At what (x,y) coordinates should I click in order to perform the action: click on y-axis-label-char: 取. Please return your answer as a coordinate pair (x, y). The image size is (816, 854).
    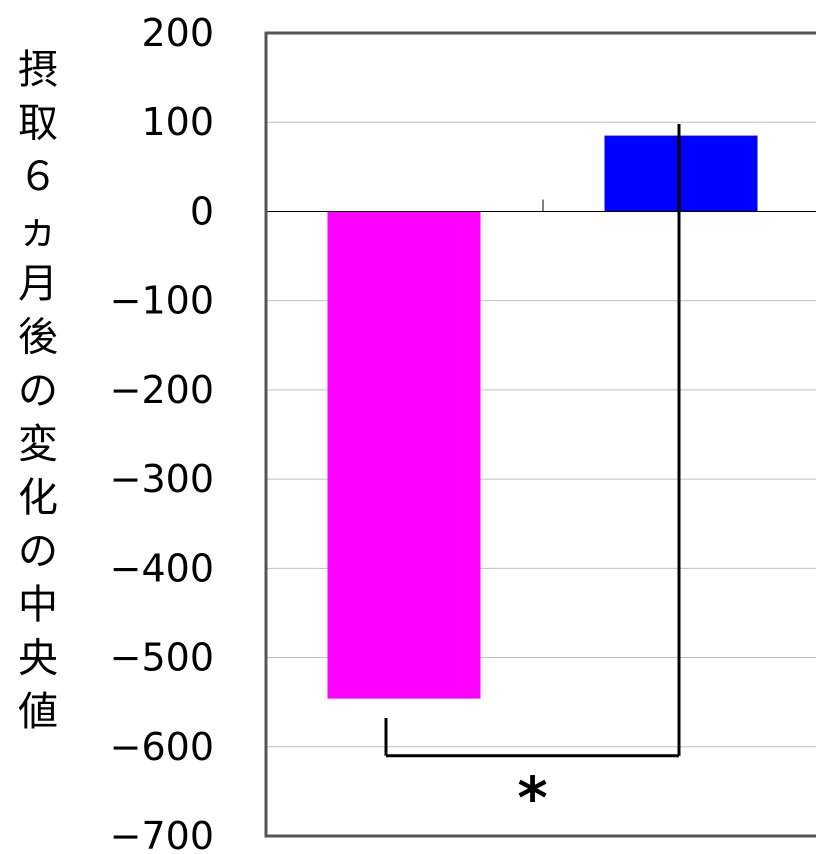
    Looking at the image, I should click on (38, 124).